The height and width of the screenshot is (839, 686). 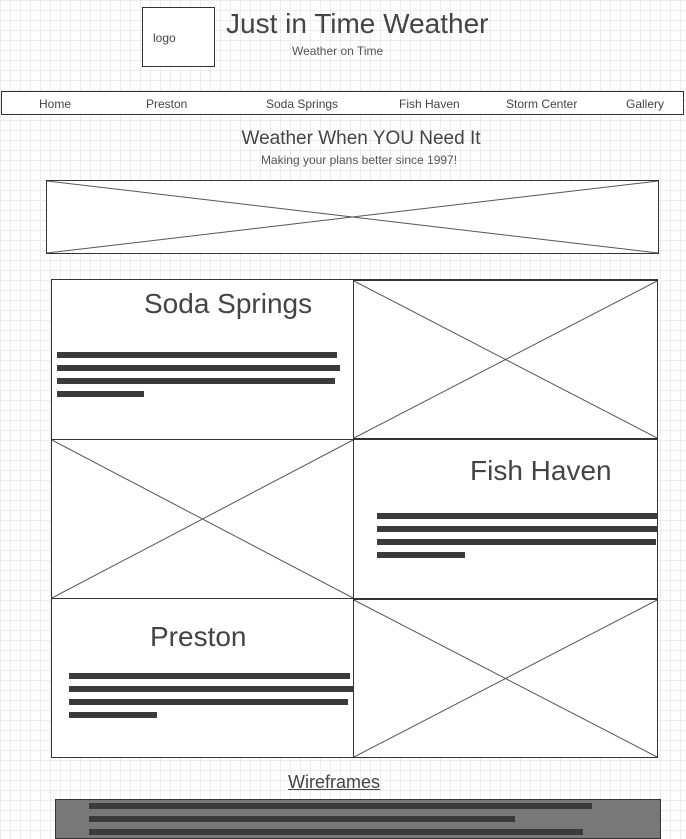 What do you see at coordinates (334, 782) in the screenshot?
I see `wireframes-link: Wireframes` at bounding box center [334, 782].